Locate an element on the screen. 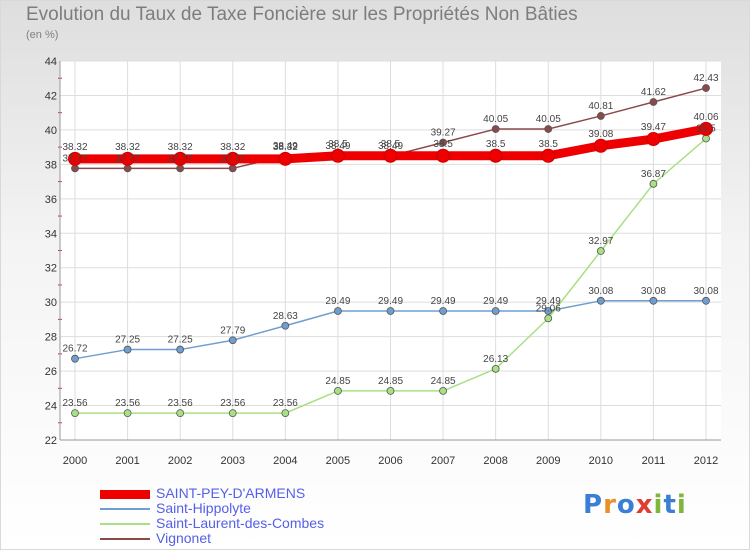 This screenshot has height=550, width=750. data-label-saint-pey-d-armens: 39.08 is located at coordinates (600, 134).